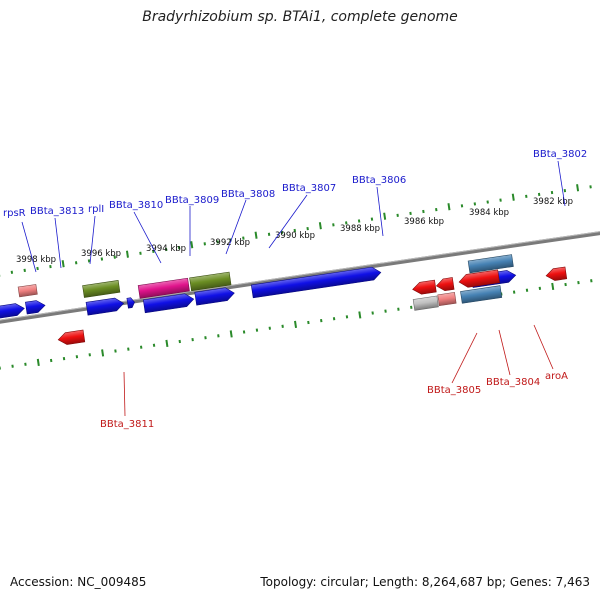  What do you see at coordinates (214, 296) in the screenshot?
I see `gene-BBta_3807-forward` at bounding box center [214, 296].